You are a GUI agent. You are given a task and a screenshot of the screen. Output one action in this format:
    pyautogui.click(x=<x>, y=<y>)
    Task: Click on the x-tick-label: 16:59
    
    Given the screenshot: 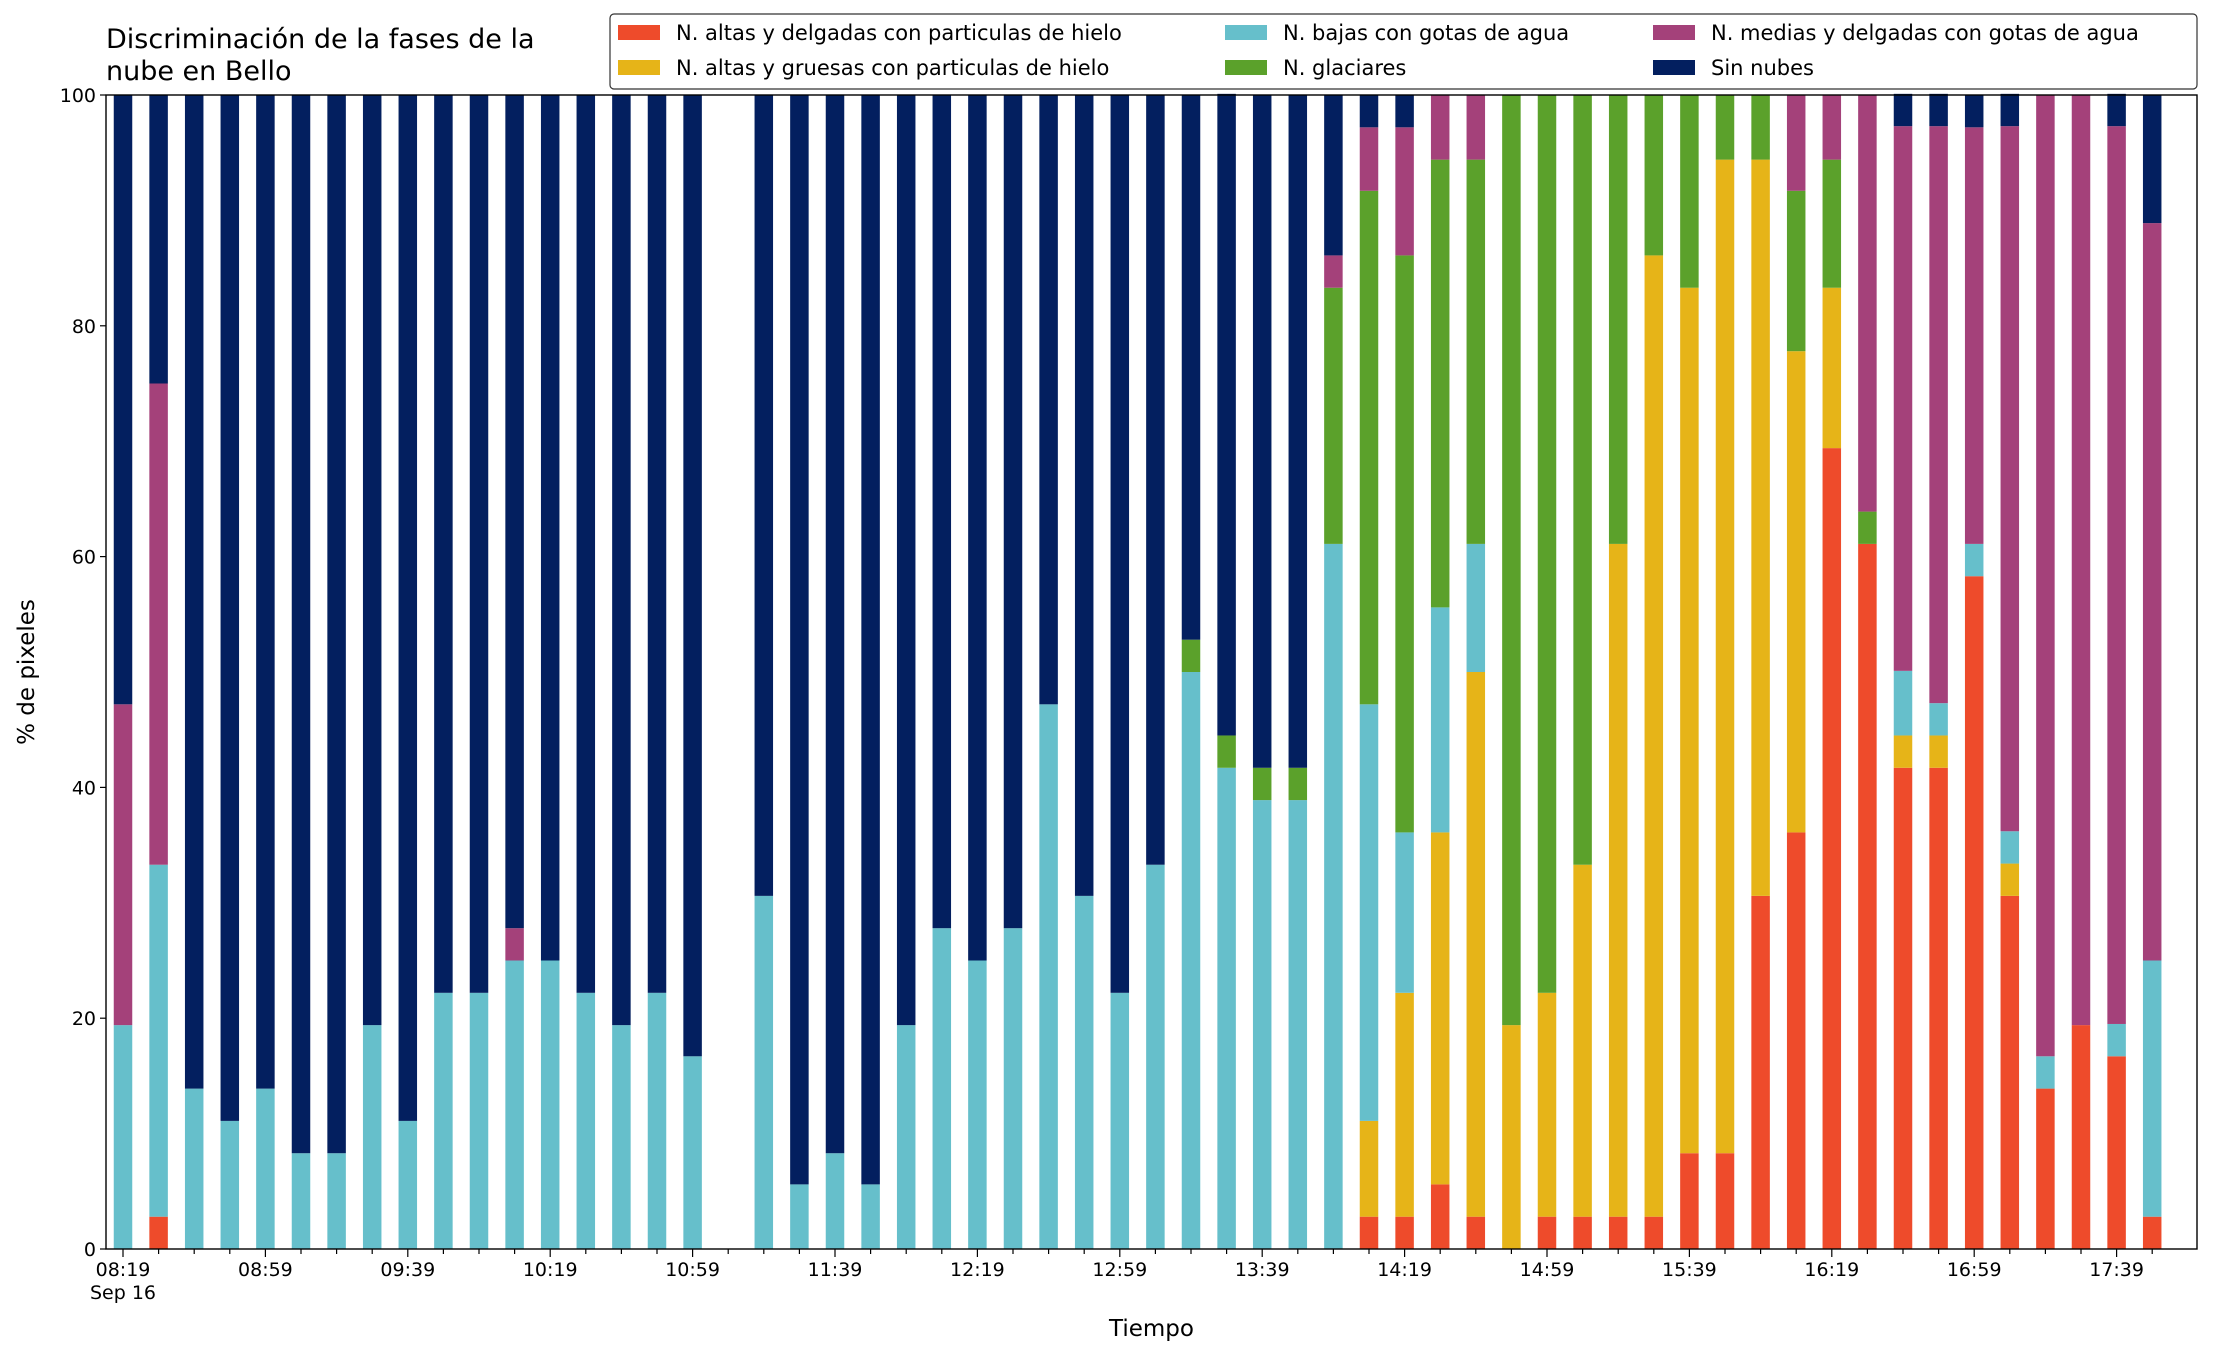 What is the action you would take?
    pyautogui.click(x=1974, y=1270)
    